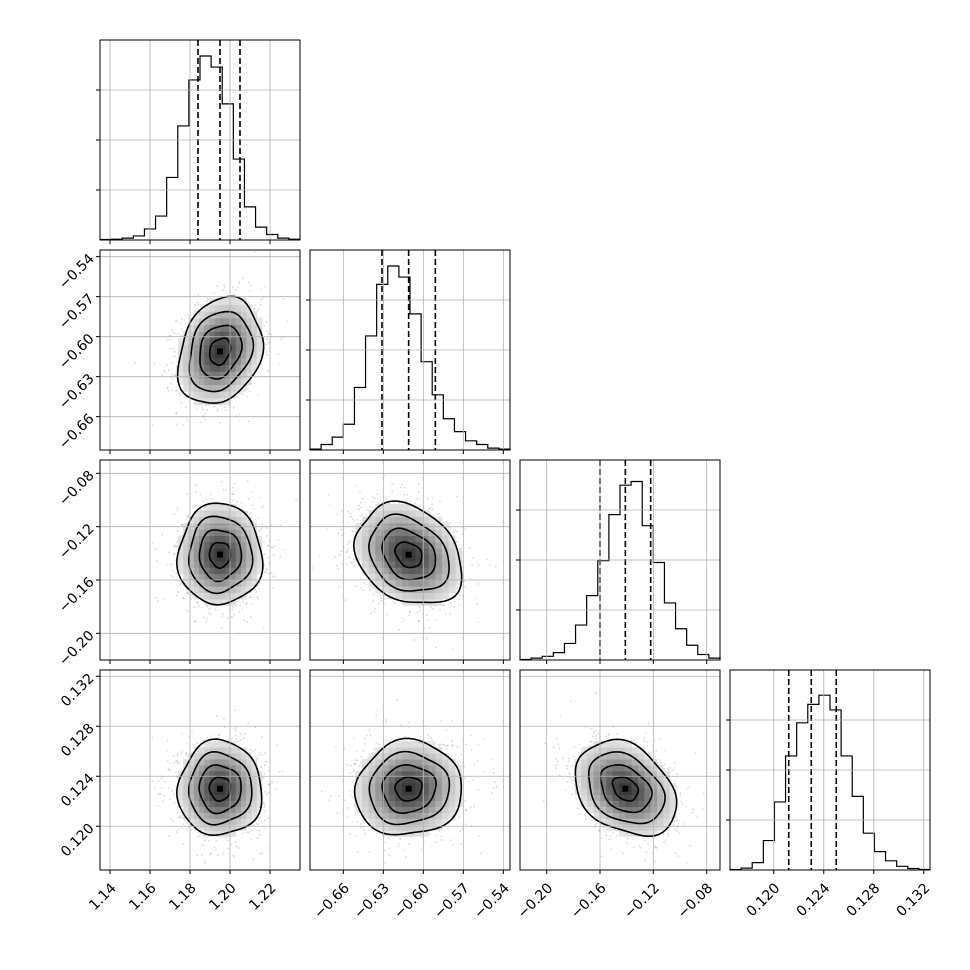 The image size is (970, 970). What do you see at coordinates (408, 554) in the screenshot?
I see `median-marker` at bounding box center [408, 554].